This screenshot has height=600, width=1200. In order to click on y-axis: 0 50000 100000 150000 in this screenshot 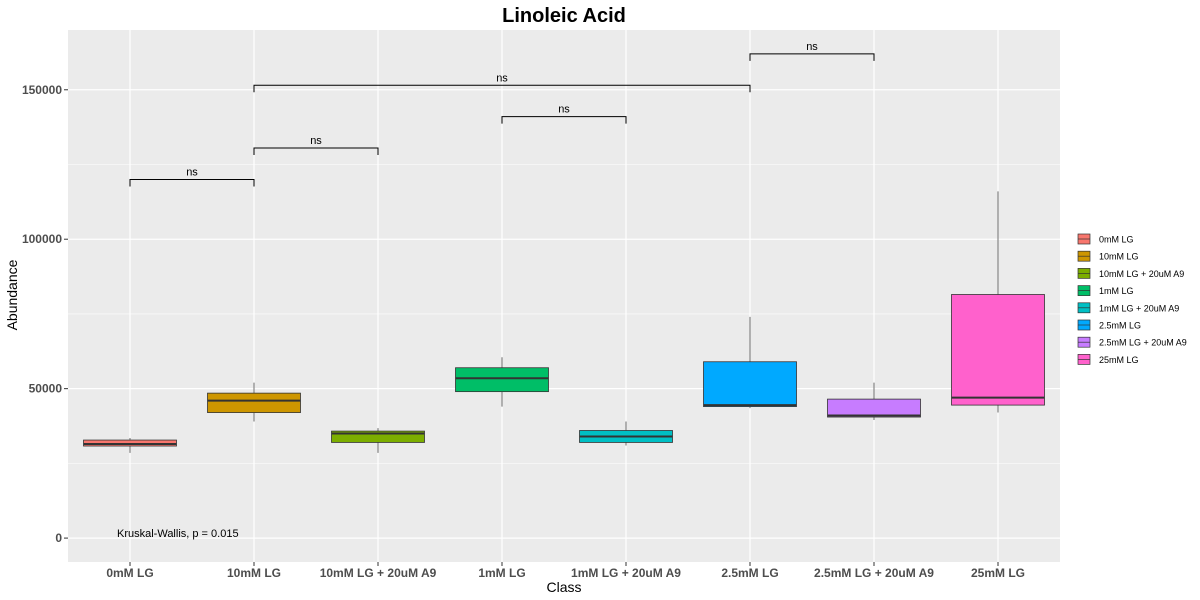, I will do `click(45, 314)`.